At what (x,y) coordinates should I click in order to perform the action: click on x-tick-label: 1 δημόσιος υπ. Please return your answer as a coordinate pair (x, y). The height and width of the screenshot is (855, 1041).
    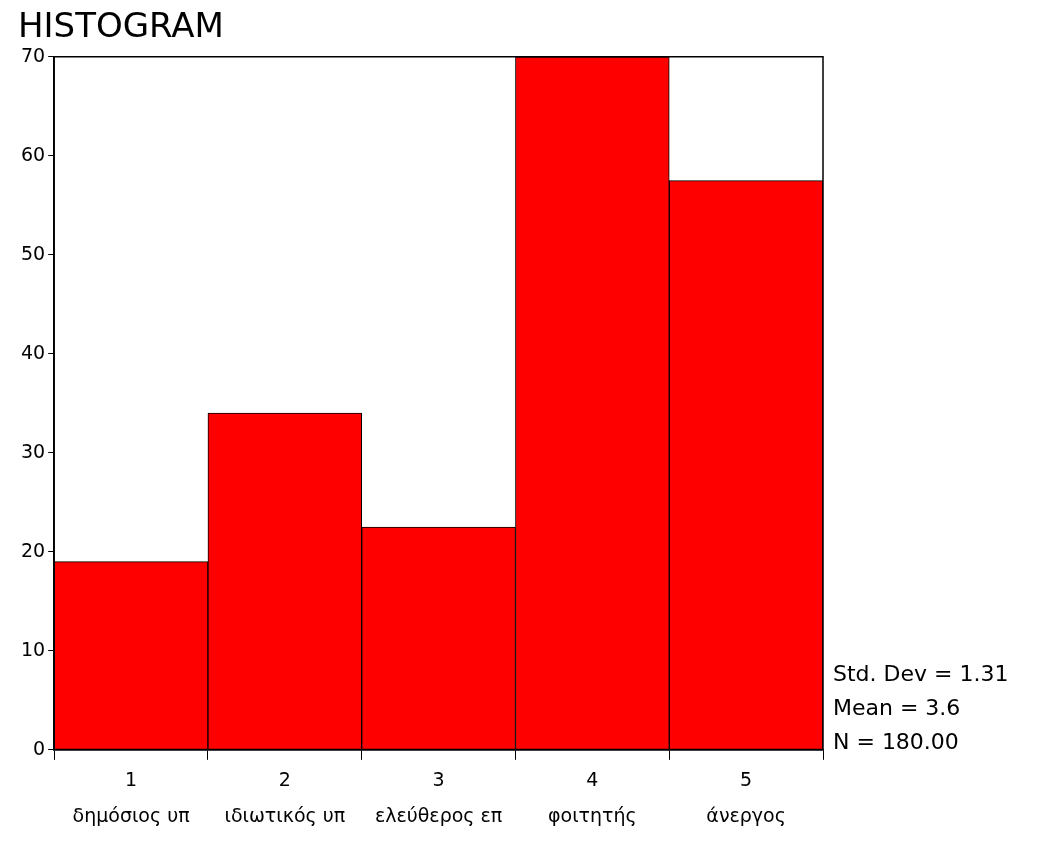
    Looking at the image, I should click on (131, 796).